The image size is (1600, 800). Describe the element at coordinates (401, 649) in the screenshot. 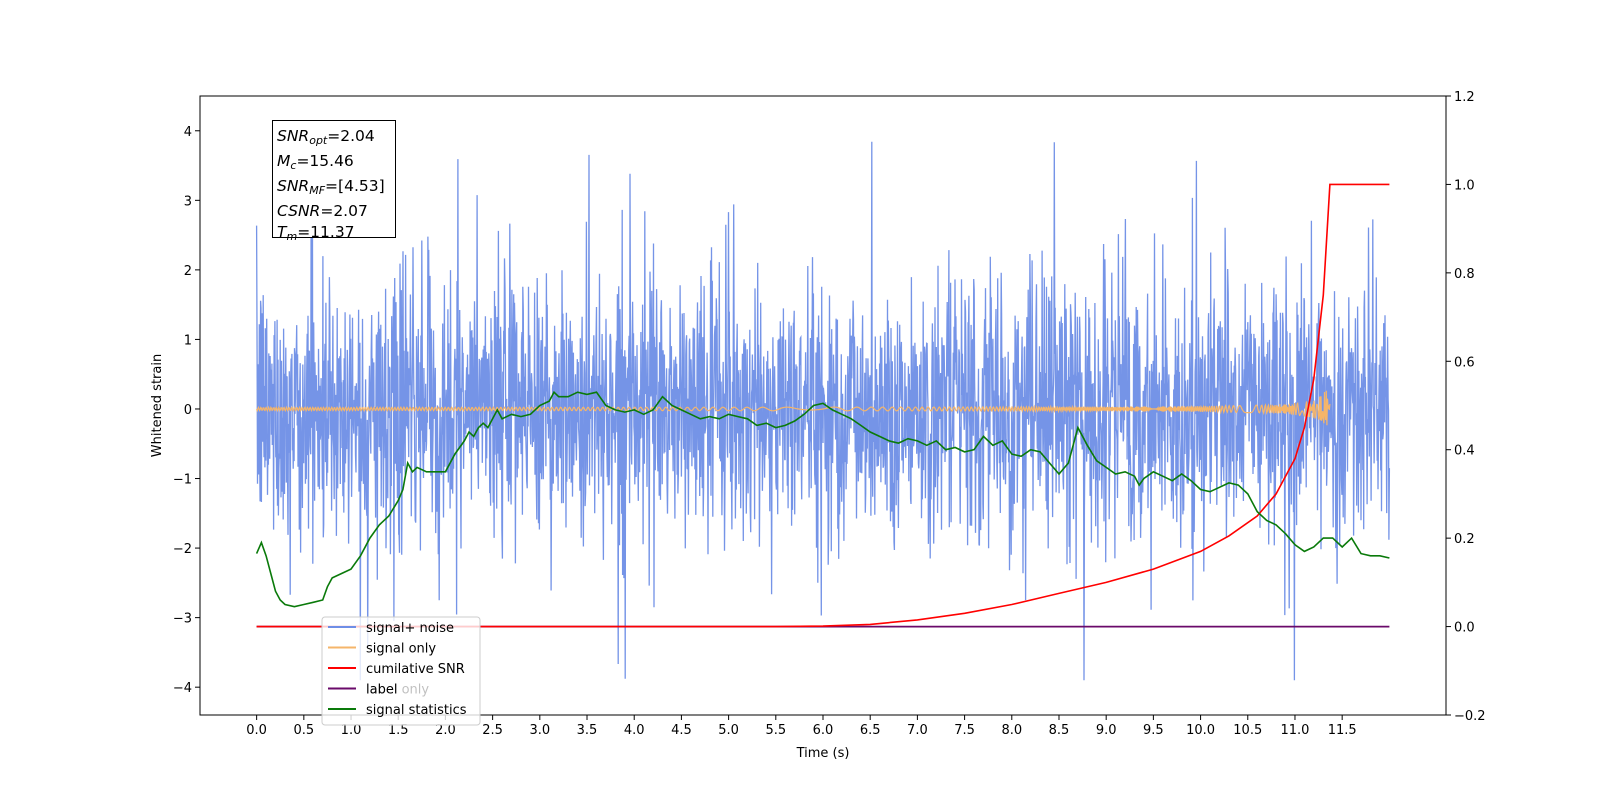

I see `legend-label: signal only` at that location.